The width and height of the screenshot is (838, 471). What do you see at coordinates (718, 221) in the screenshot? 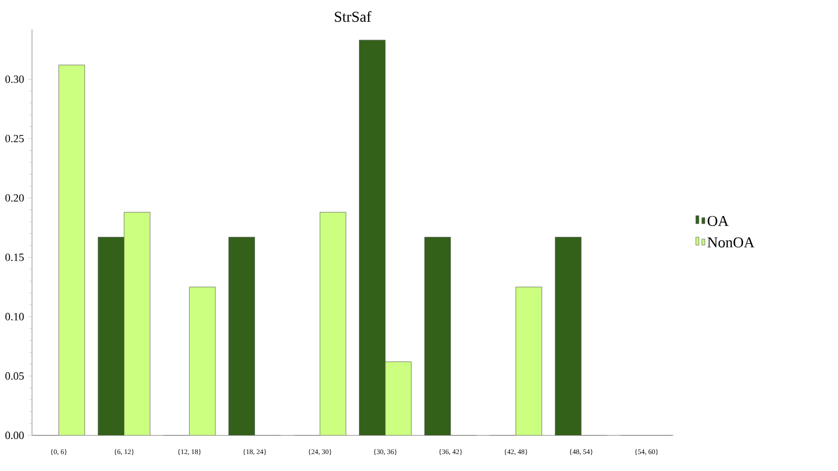
I see `legend-label: OA` at bounding box center [718, 221].